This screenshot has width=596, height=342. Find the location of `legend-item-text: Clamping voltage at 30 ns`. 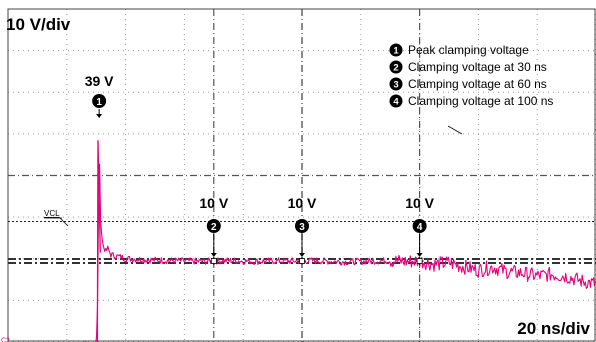

legend-item-text: Clamping voltage at 30 ns is located at coordinates (477, 67).